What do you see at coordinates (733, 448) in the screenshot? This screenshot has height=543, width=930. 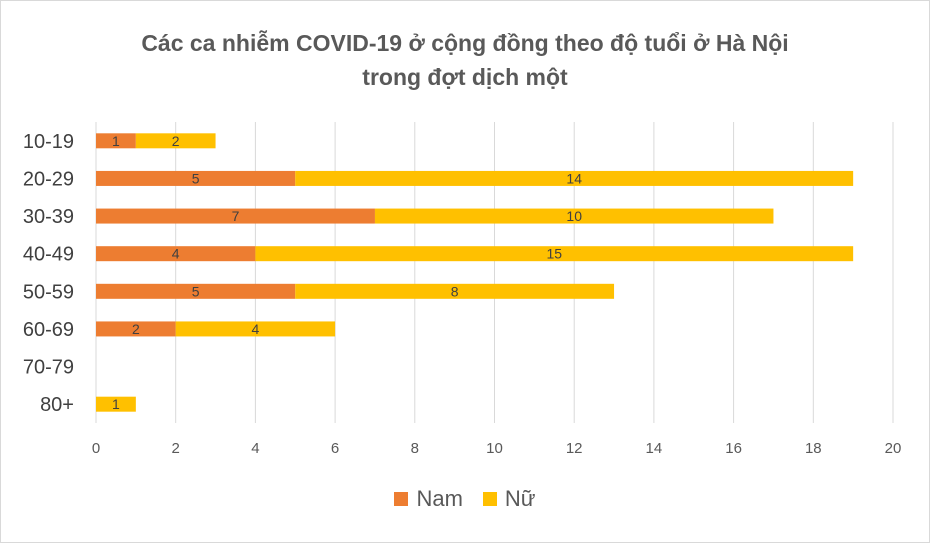 I see `x-tick-label-8: 16` at bounding box center [733, 448].